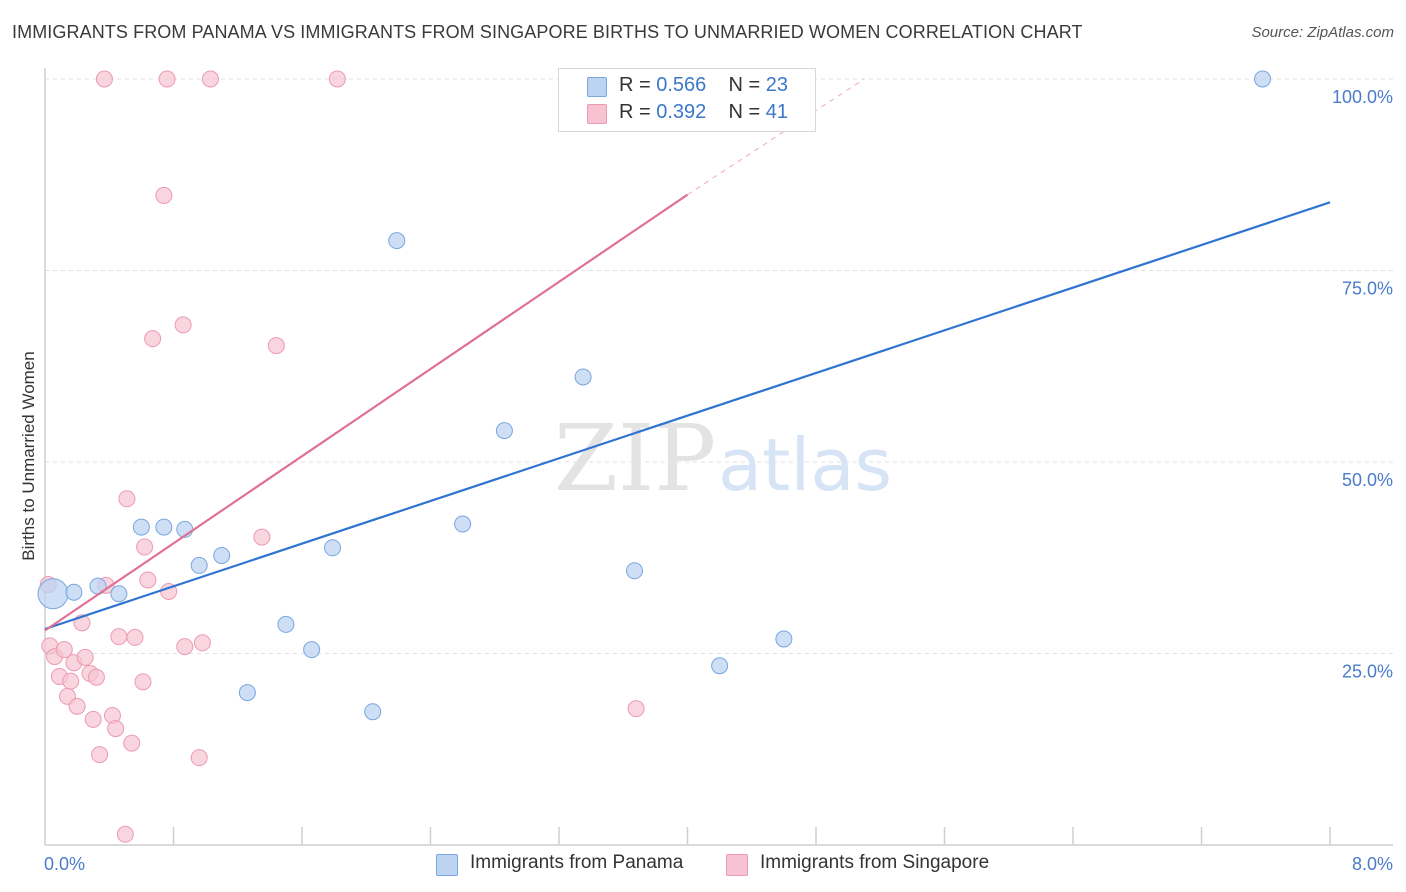  Describe the element at coordinates (777, 85) in the screenshot. I see `legend-n-panama: 23` at that location.